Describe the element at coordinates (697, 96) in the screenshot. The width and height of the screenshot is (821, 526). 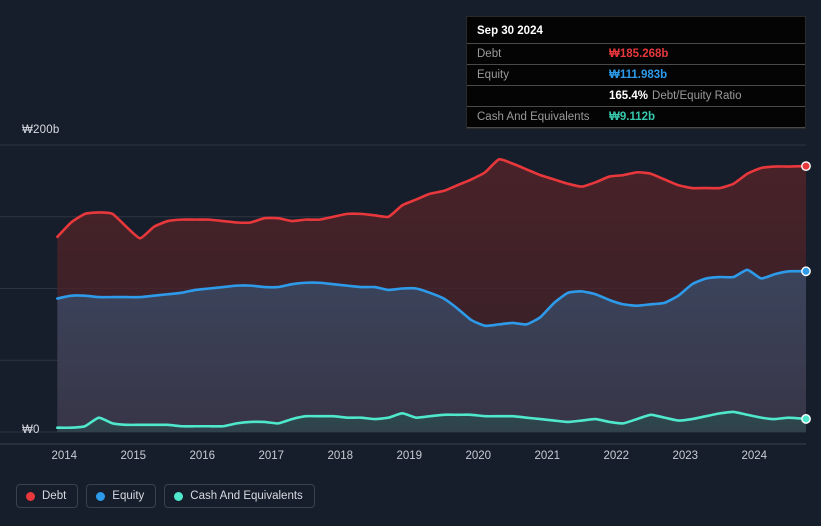
I see `tooltip-ratio-label: Debt/Equity Ratio` at that location.